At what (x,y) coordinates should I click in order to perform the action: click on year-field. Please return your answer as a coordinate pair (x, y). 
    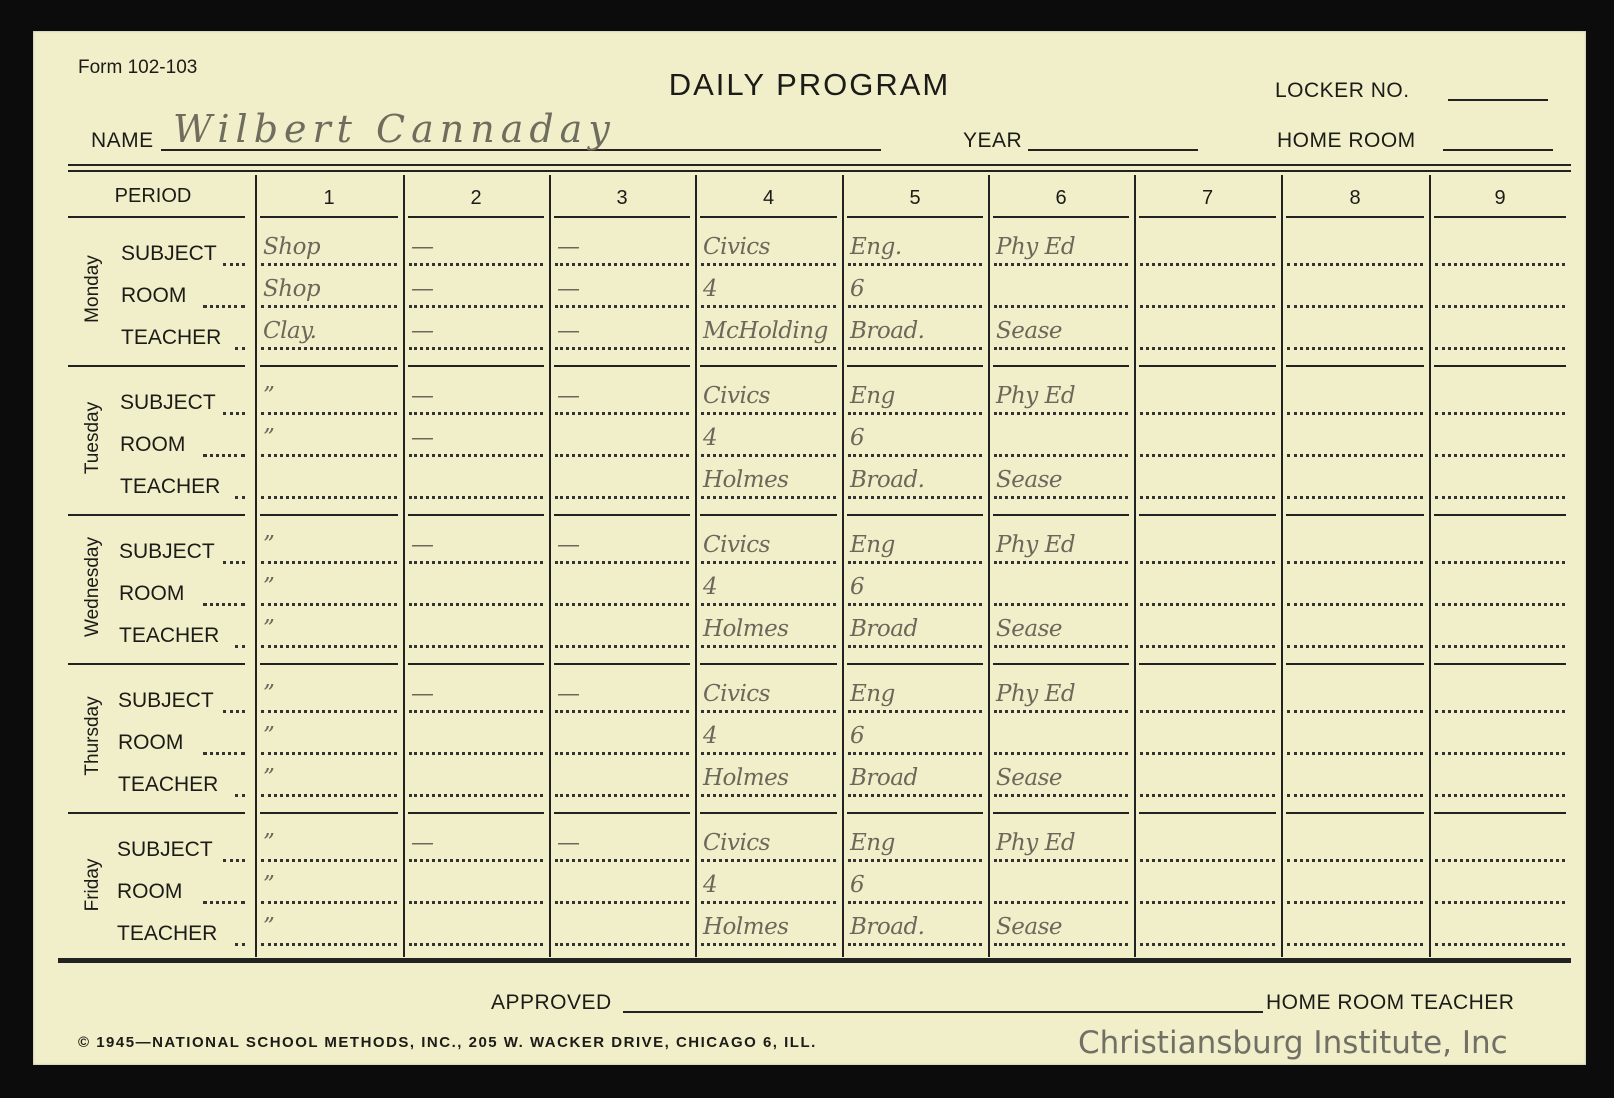
    Looking at the image, I should click on (1113, 150).